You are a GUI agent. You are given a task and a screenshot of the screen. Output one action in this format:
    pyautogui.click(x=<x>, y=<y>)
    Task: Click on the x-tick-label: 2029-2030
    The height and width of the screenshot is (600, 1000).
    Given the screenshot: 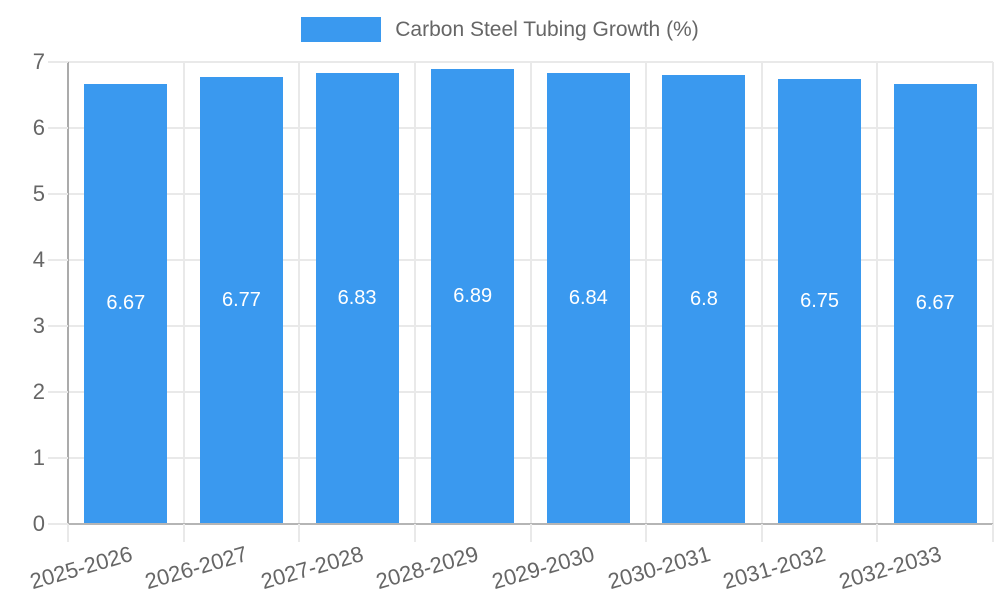 What is the action you would take?
    pyautogui.click(x=543, y=568)
    